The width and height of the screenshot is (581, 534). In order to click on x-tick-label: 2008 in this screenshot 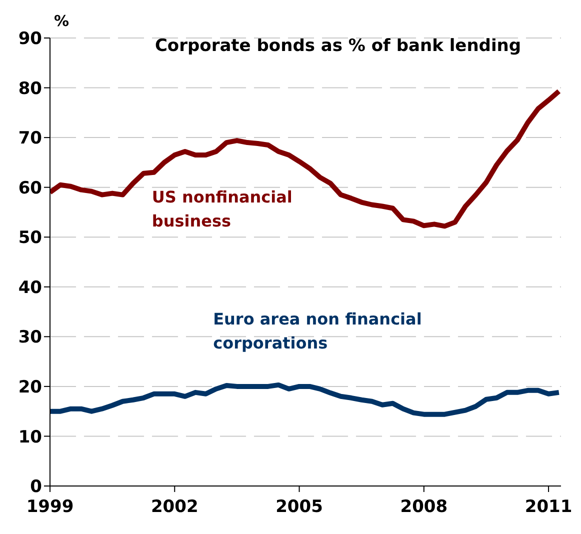, I will do `click(424, 507)`.